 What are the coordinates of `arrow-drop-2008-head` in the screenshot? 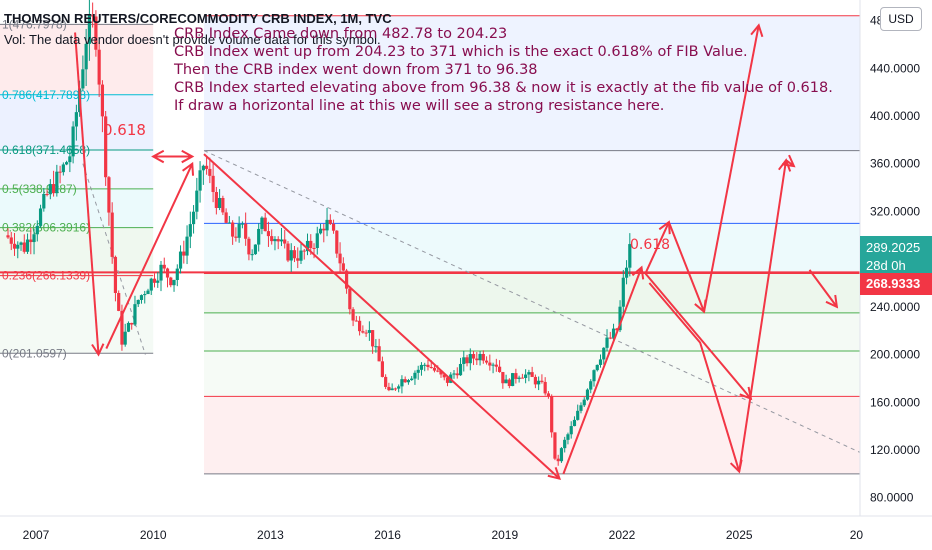 It's located at (98, 350).